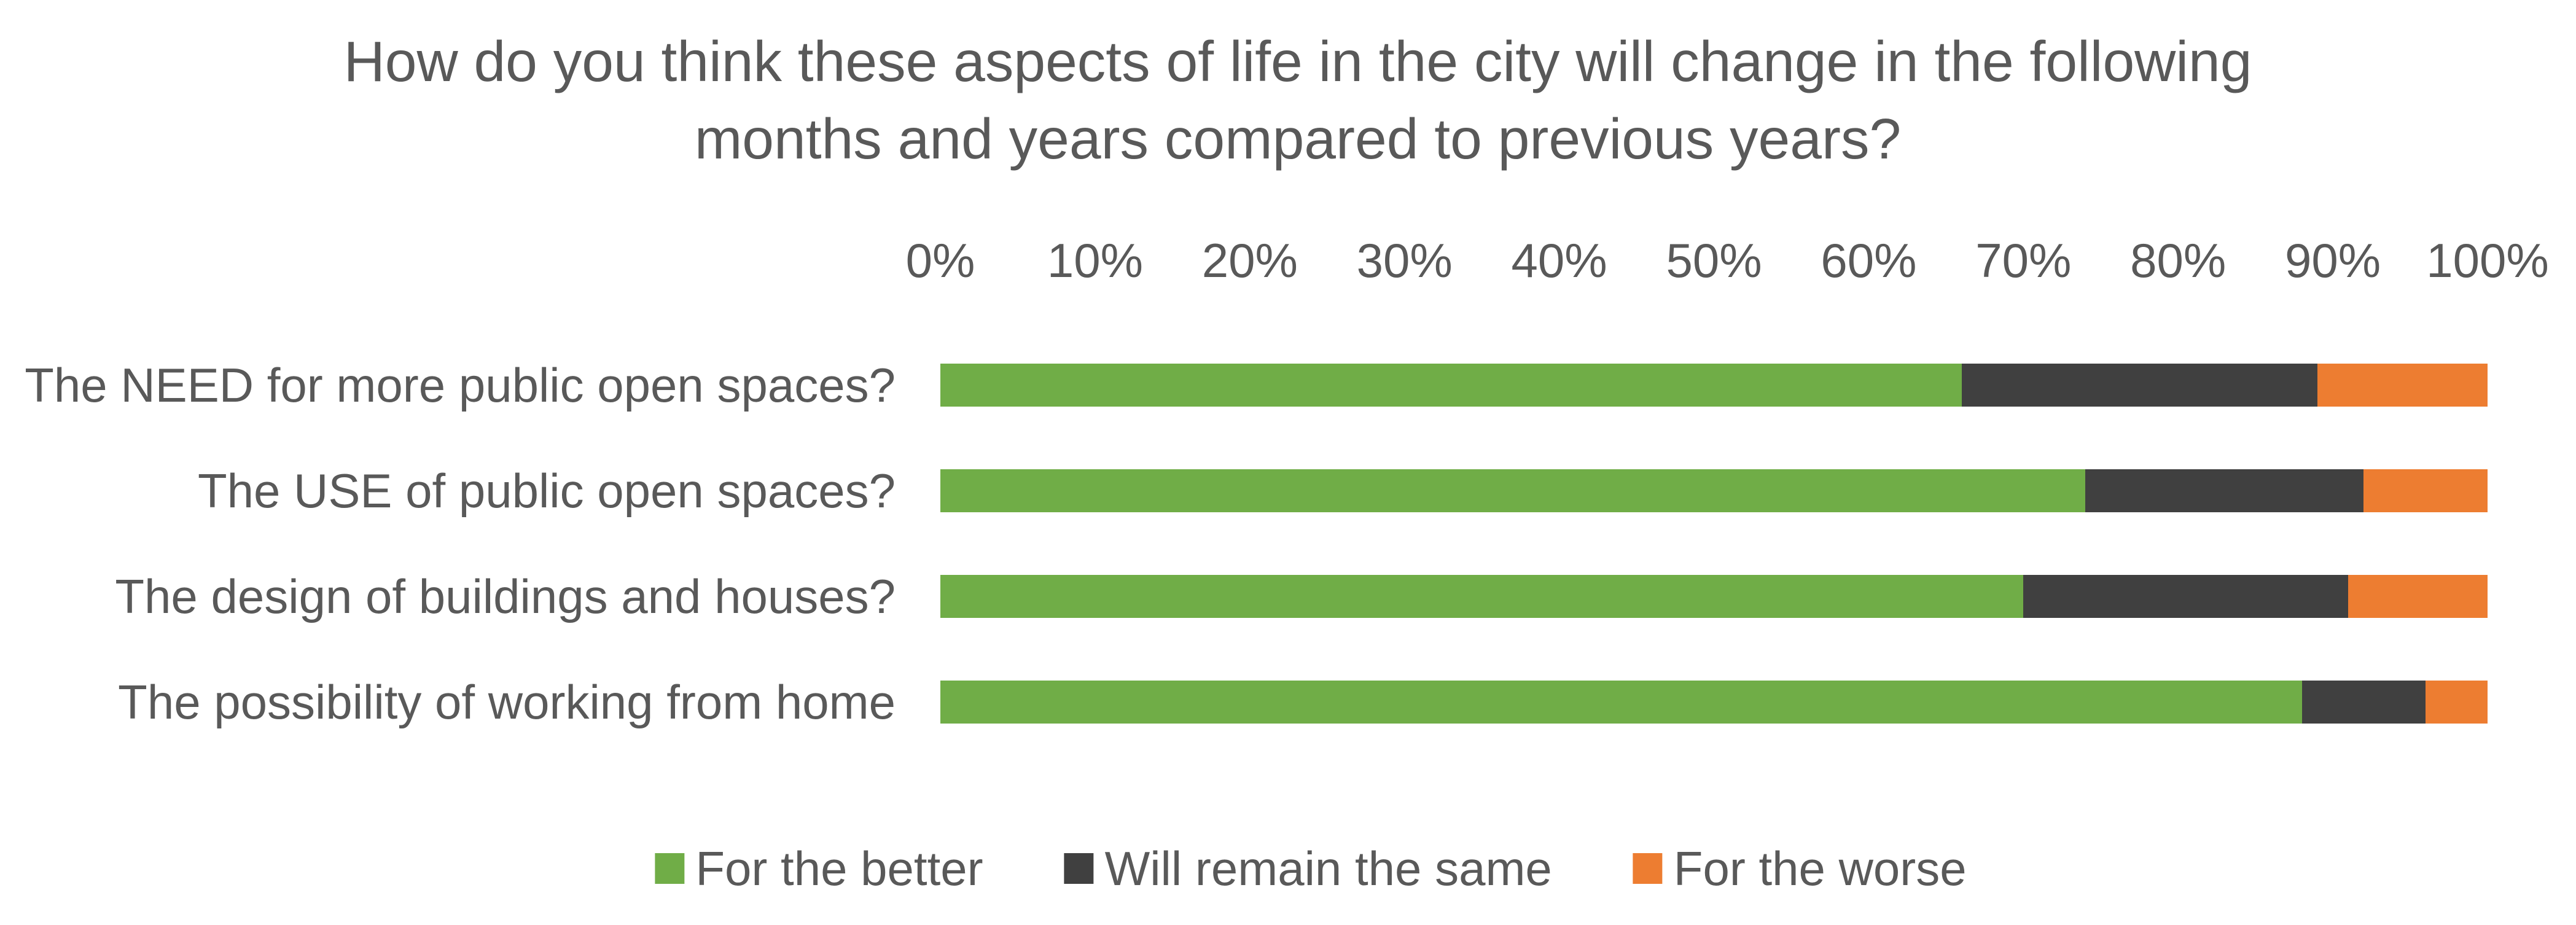 Image resolution: width=2576 pixels, height=925 pixels. What do you see at coordinates (507, 702) in the screenshot?
I see `category-label: The possibility of working from home` at bounding box center [507, 702].